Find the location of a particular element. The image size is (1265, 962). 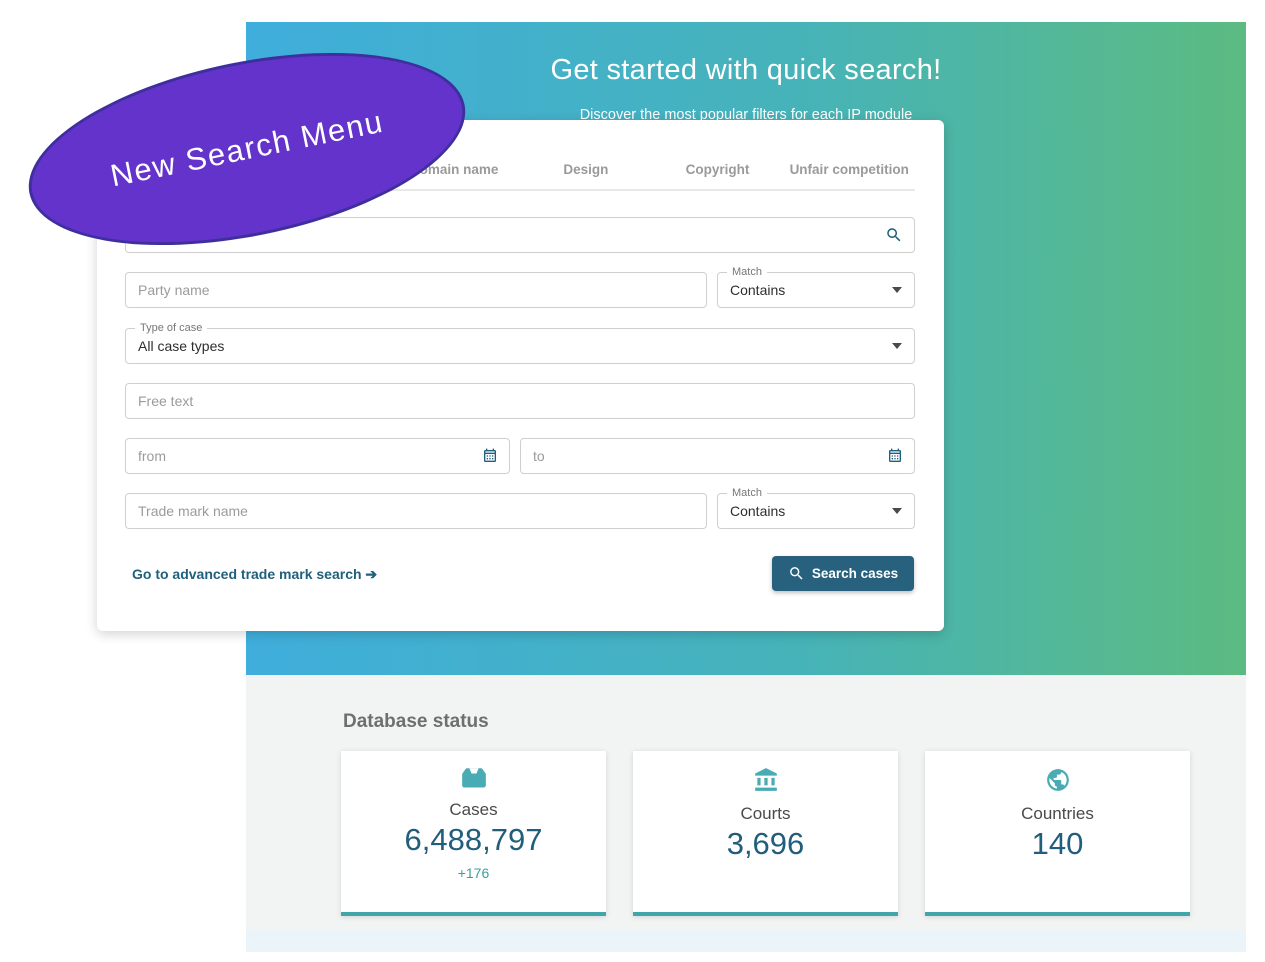

trademark-name-field is located at coordinates (416, 511).